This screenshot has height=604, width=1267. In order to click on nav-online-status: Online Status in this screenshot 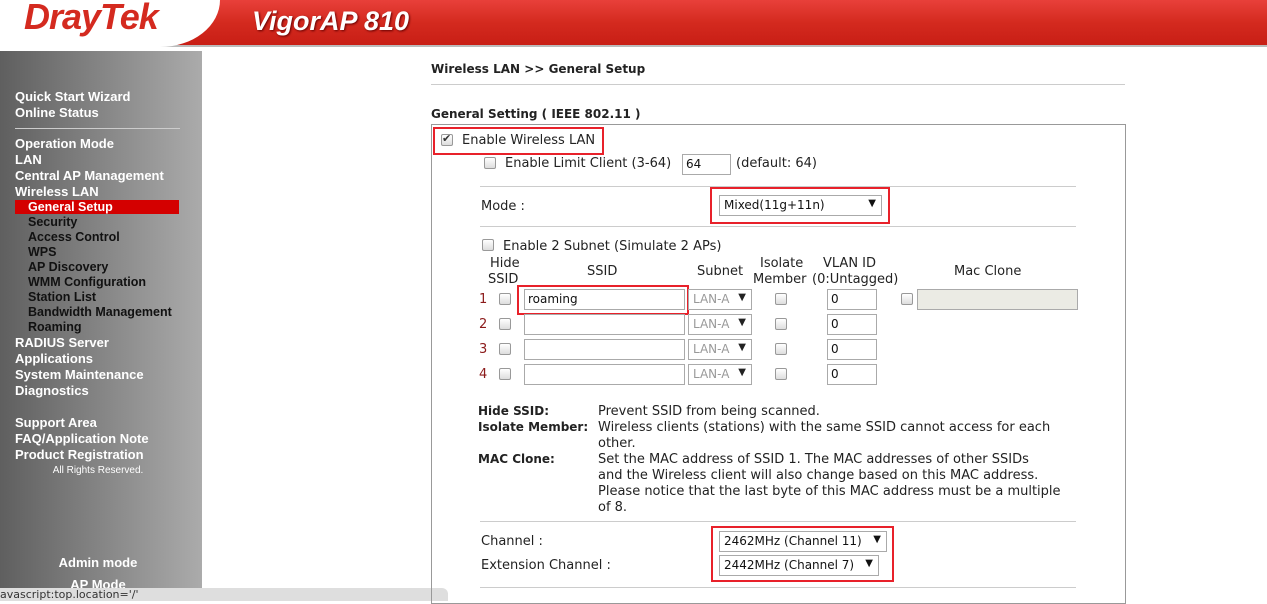, I will do `click(57, 112)`.